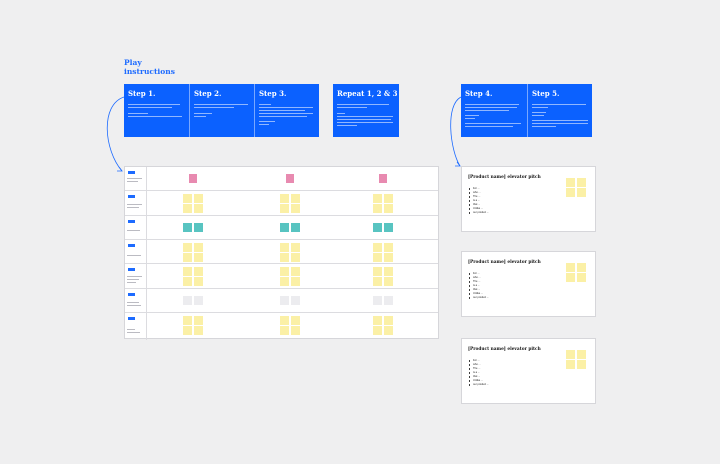  What do you see at coordinates (203, 113) in the screenshot?
I see `step-2-text-line` at bounding box center [203, 113].